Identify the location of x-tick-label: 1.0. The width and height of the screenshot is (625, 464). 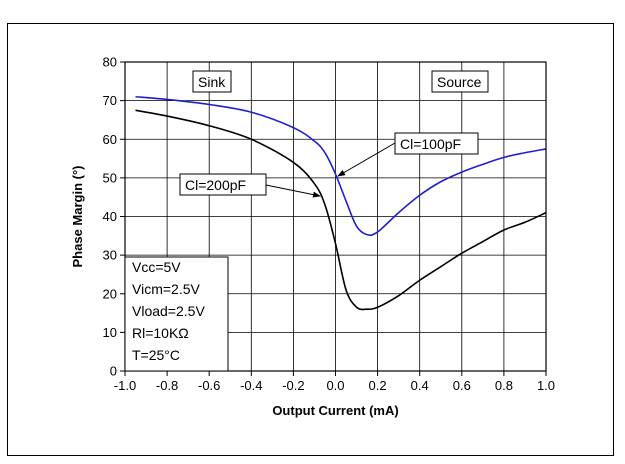
(546, 385).